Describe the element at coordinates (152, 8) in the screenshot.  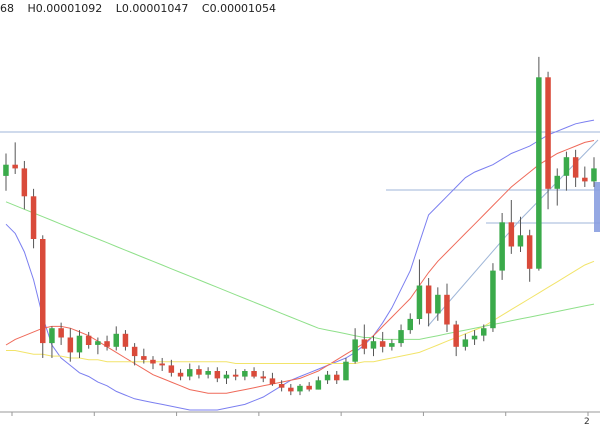
I see `ohlc-low: L0.00001047` at that location.